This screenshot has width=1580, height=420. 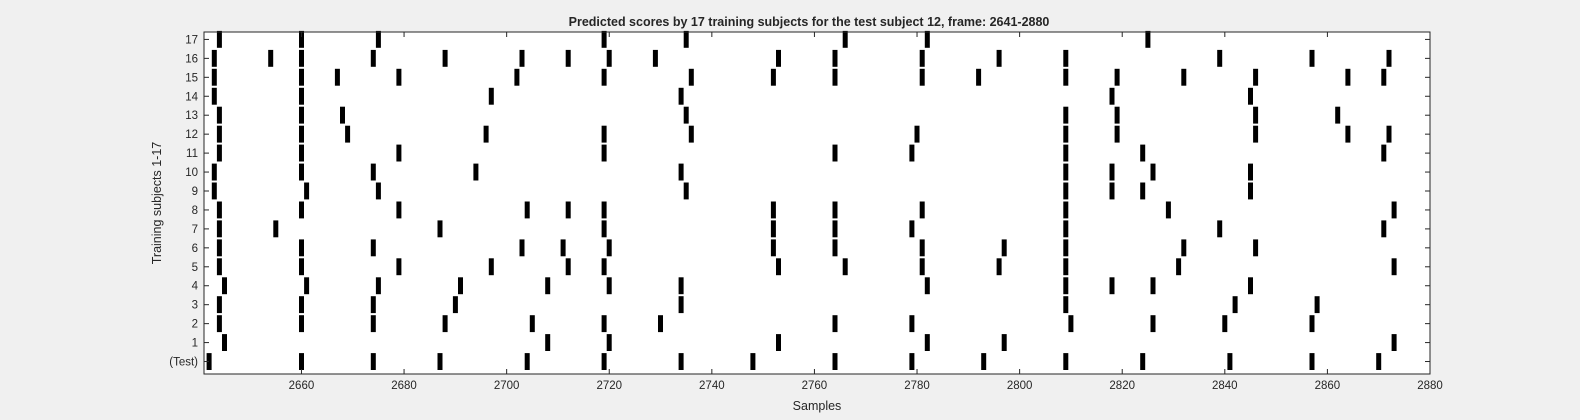 I want to click on x-tick-label: 2860, so click(x=1328, y=386).